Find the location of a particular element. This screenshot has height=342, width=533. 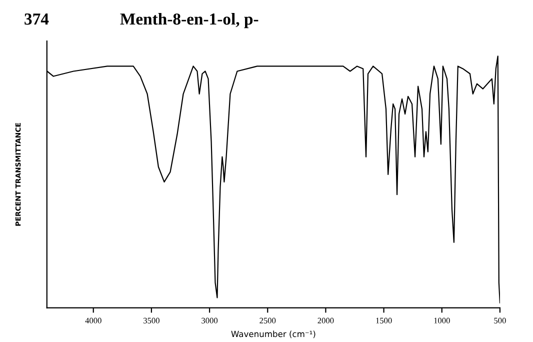

text: 374 is located at coordinates (36, 19).